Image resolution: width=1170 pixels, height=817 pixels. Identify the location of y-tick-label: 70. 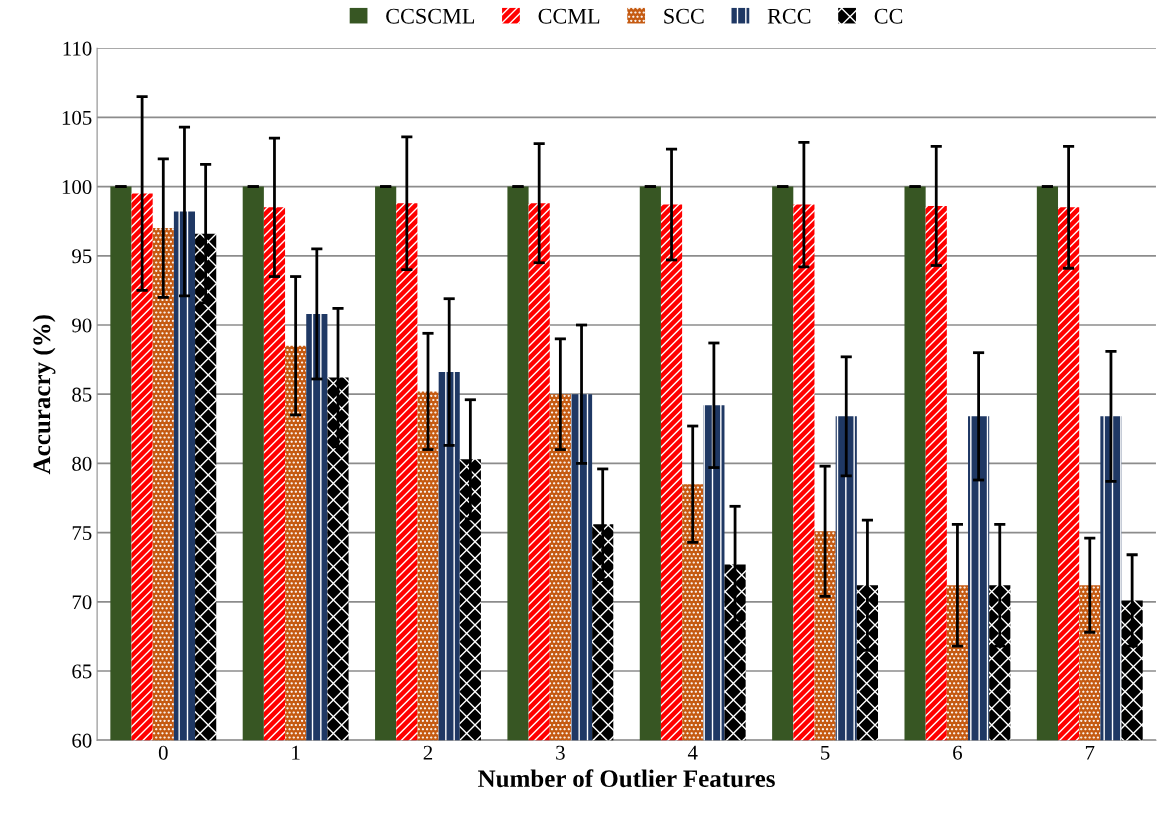
(82, 602).